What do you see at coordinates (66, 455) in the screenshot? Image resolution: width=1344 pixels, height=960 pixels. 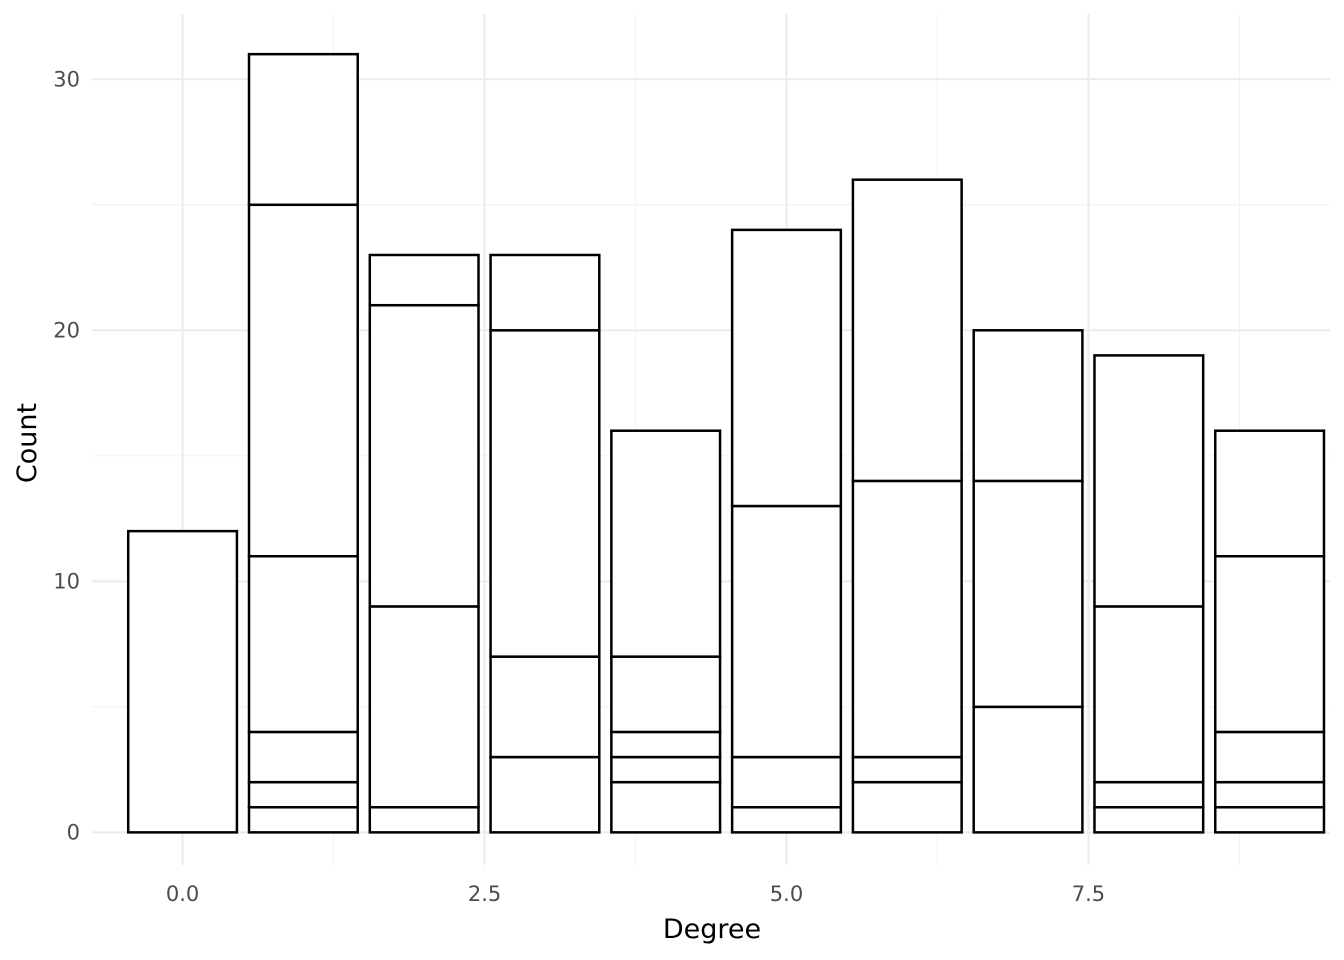 I see `y-axis-ticks: 0 10 20 30` at bounding box center [66, 455].